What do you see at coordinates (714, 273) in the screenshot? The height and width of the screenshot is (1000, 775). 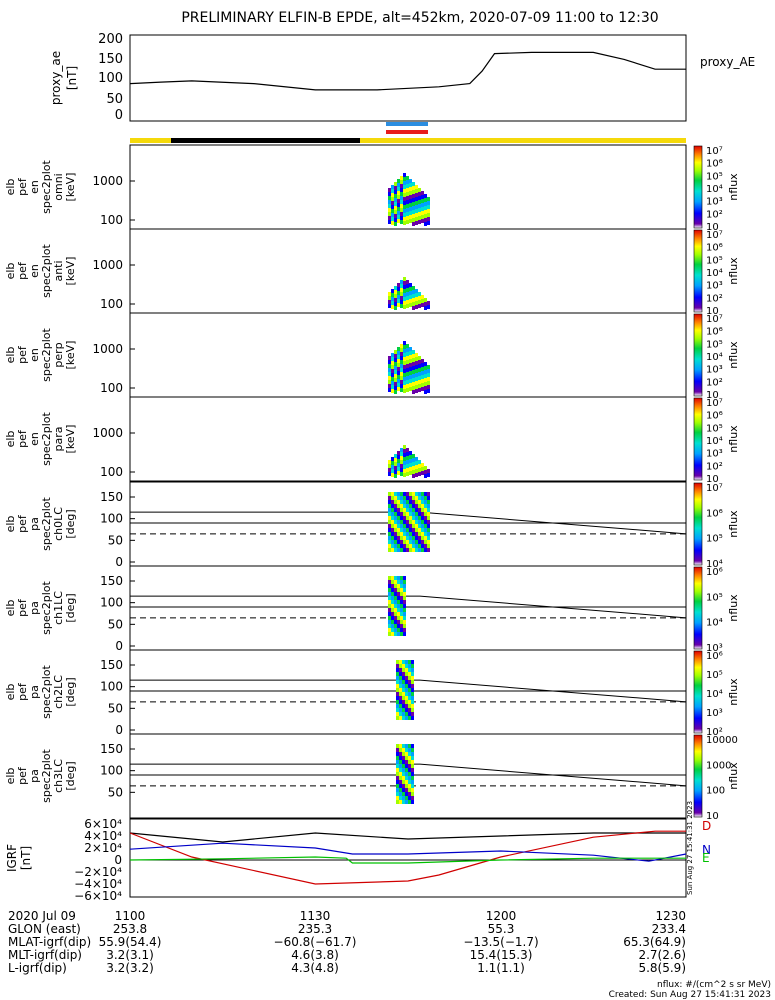 I see `colorbar-tick: 10⁴` at bounding box center [714, 273].